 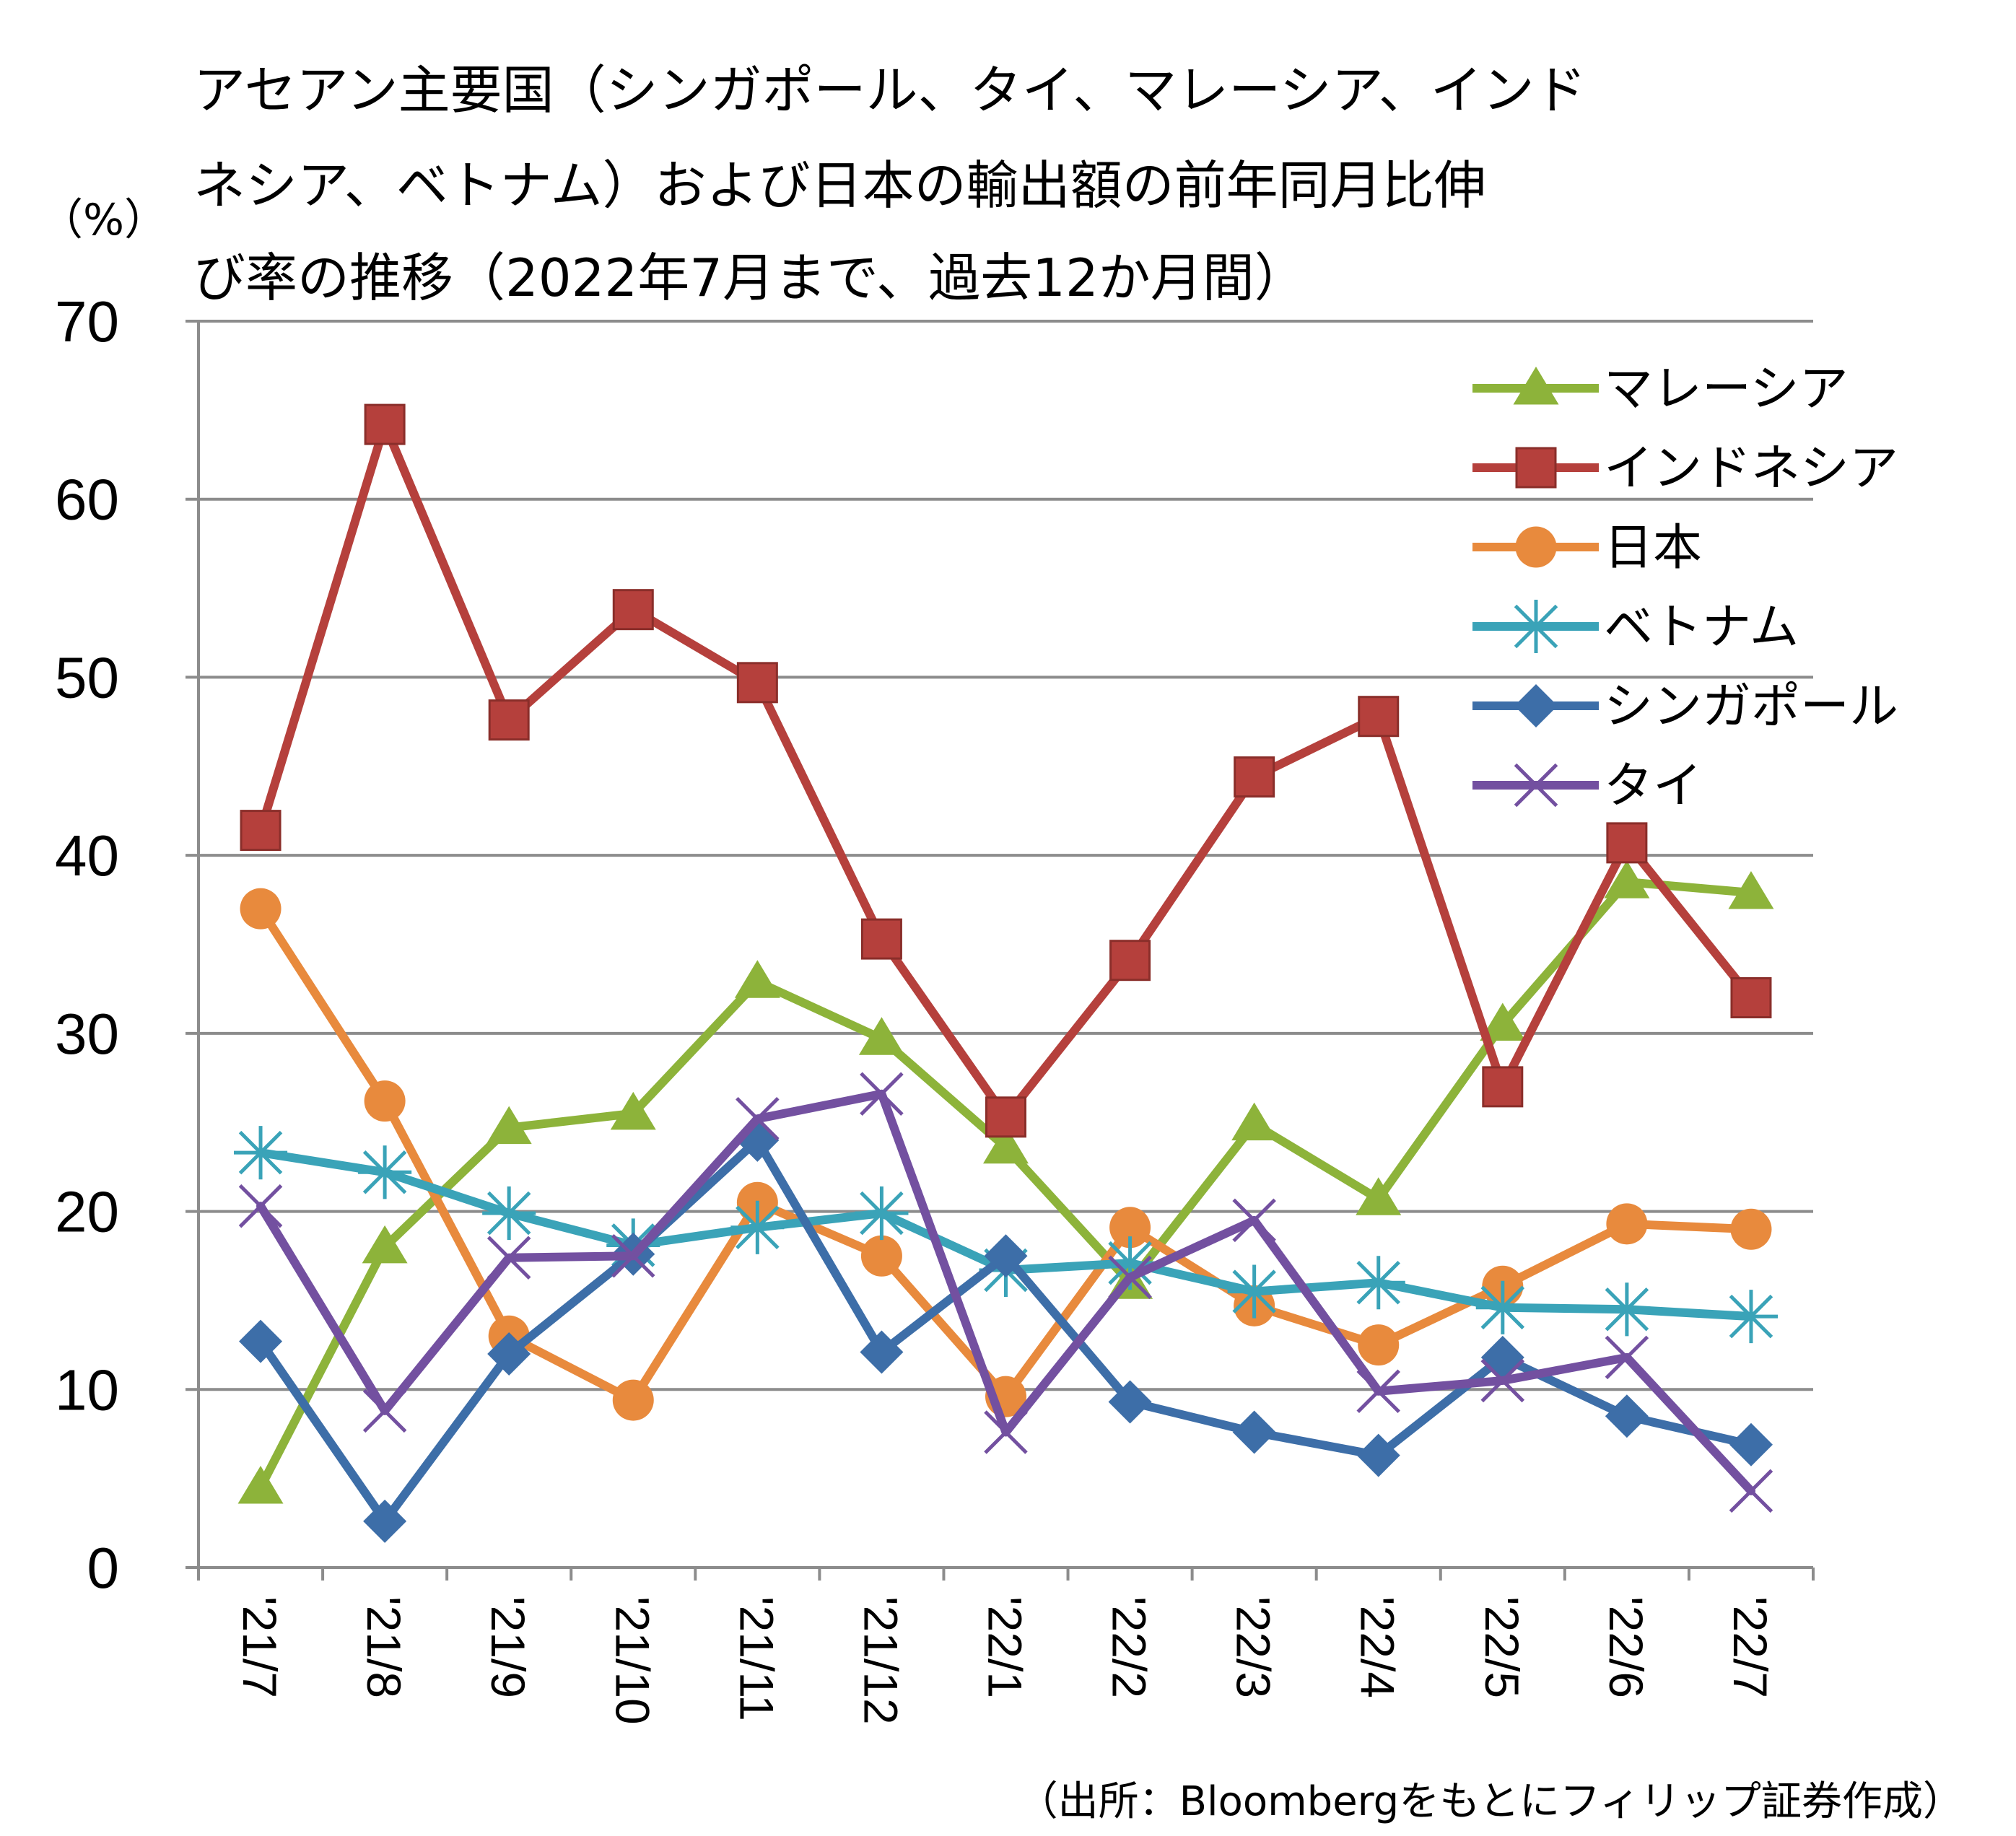 I want to click on legend-label: 日本, so click(x=1653, y=548).